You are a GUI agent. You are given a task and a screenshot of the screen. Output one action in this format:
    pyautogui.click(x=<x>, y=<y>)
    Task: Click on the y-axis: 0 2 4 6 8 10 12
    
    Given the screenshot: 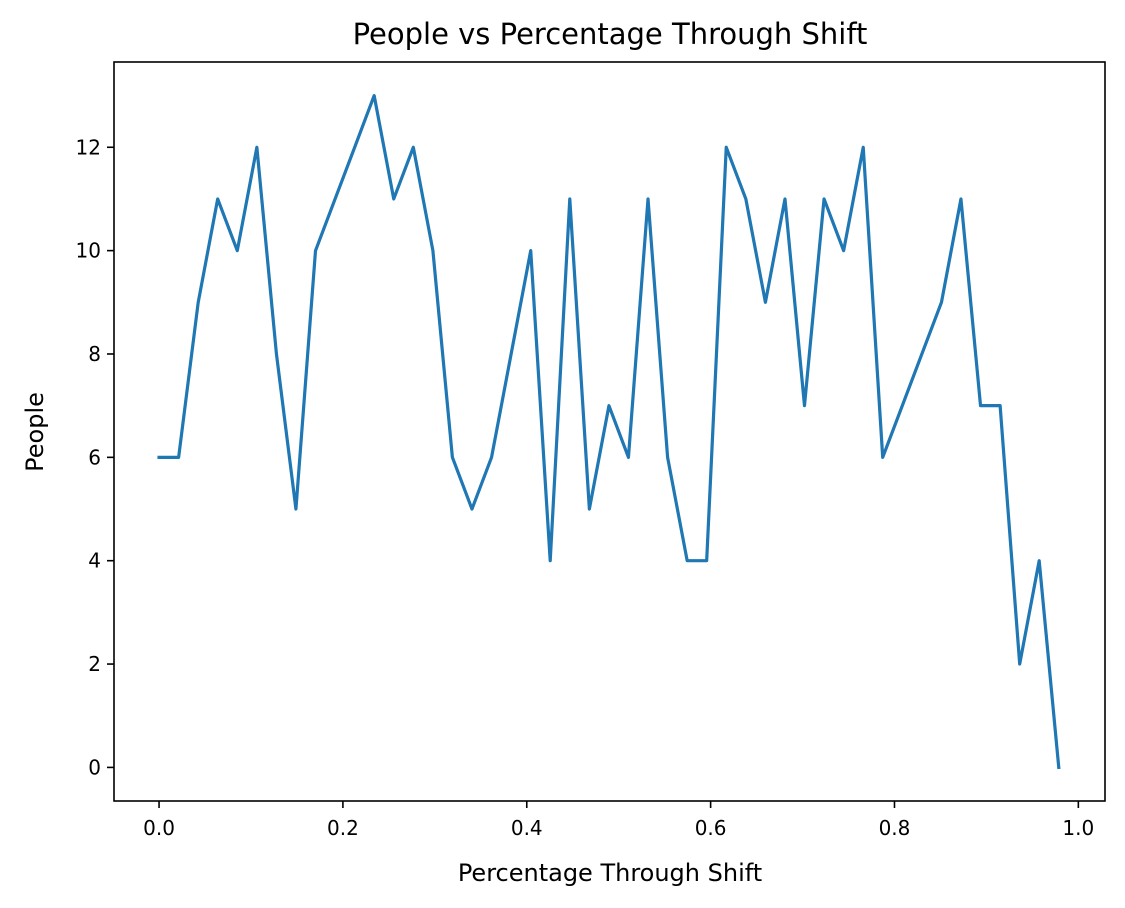 What is the action you would take?
    pyautogui.click(x=95, y=457)
    